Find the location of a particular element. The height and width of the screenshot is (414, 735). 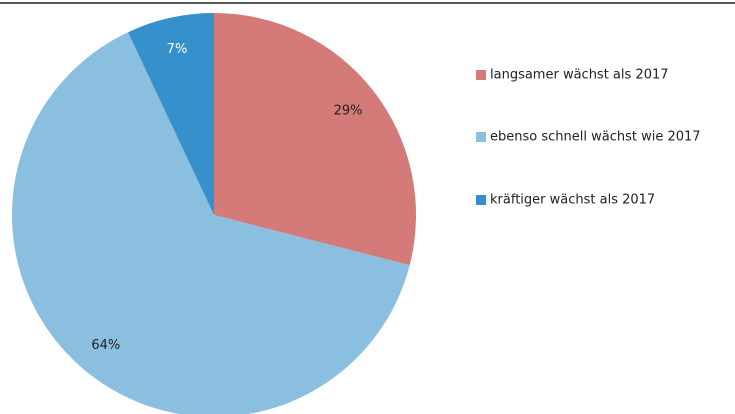

data-label: 29% is located at coordinates (348, 111).